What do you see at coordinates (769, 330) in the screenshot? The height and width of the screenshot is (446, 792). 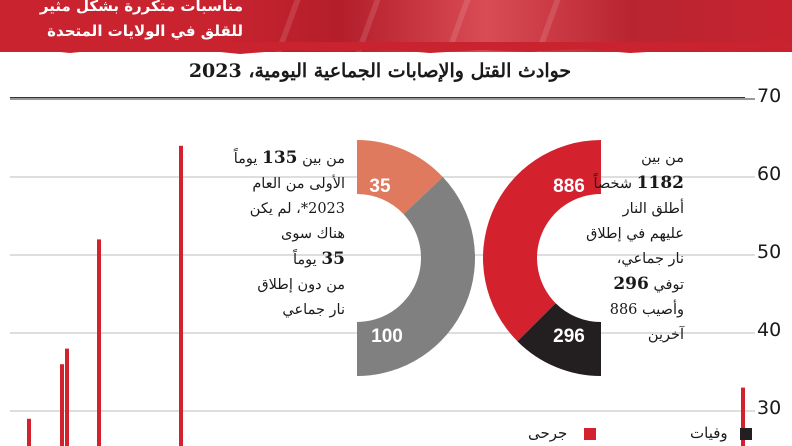 I see `y-tick-40: 40` at bounding box center [769, 330].